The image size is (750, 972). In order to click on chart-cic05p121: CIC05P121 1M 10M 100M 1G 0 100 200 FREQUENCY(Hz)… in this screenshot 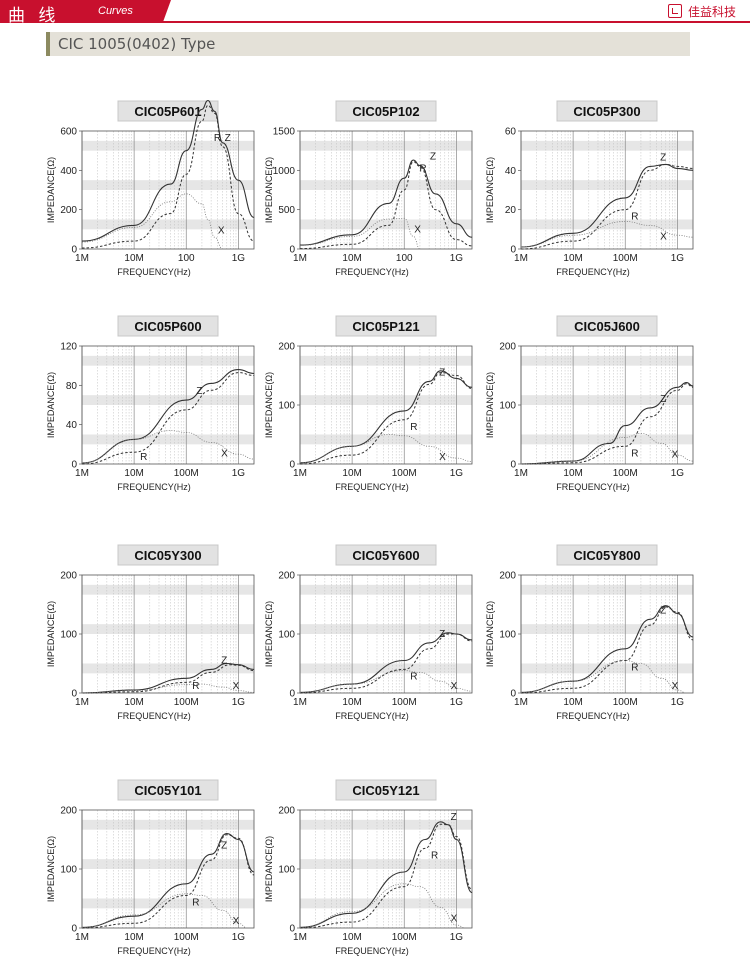, I will do `click(368, 403)`.